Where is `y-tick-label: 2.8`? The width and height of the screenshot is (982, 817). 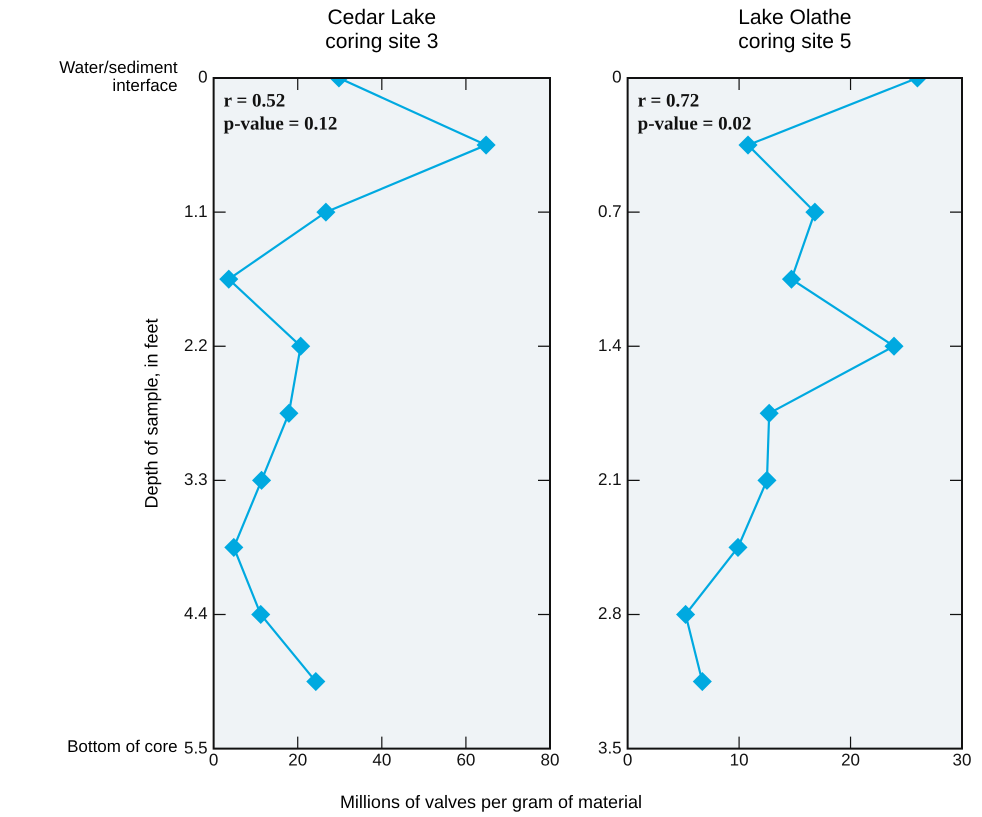
y-tick-label: 2.8 is located at coordinates (610, 614).